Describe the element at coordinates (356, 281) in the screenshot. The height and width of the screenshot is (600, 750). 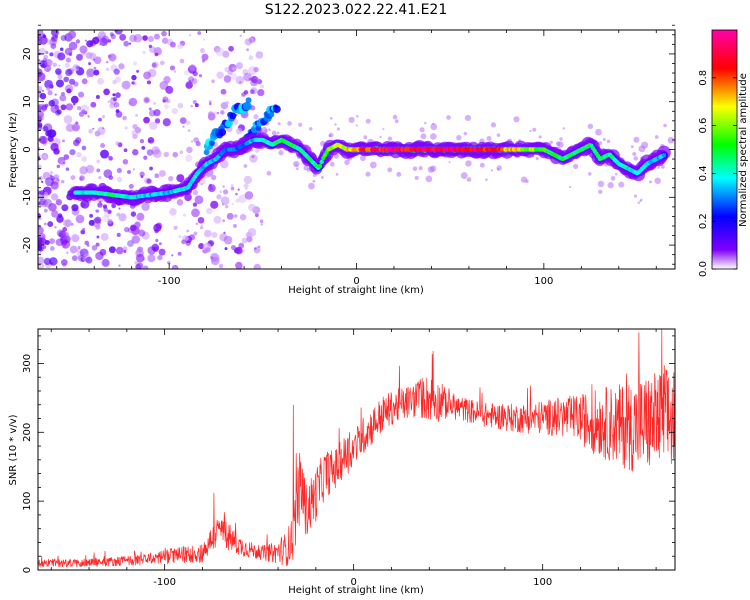
I see `spectrogram-xtick-label: 0` at that location.